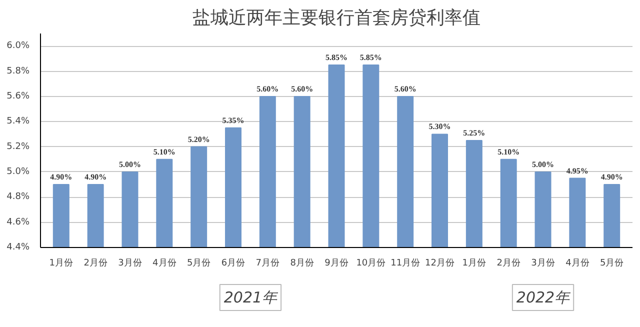  I want to click on x-tick-label: 12月份, so click(439, 263).